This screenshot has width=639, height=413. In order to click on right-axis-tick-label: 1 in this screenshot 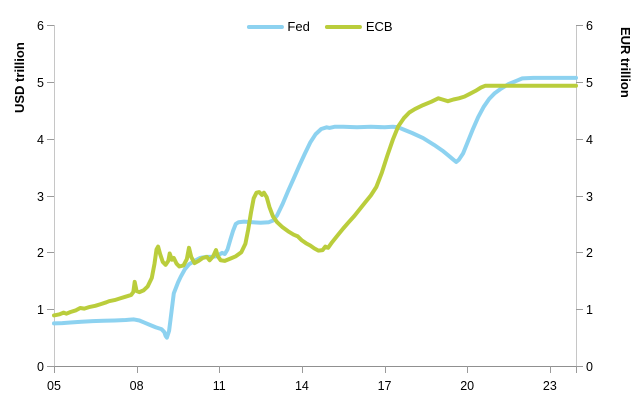, I will do `click(589, 310)`.